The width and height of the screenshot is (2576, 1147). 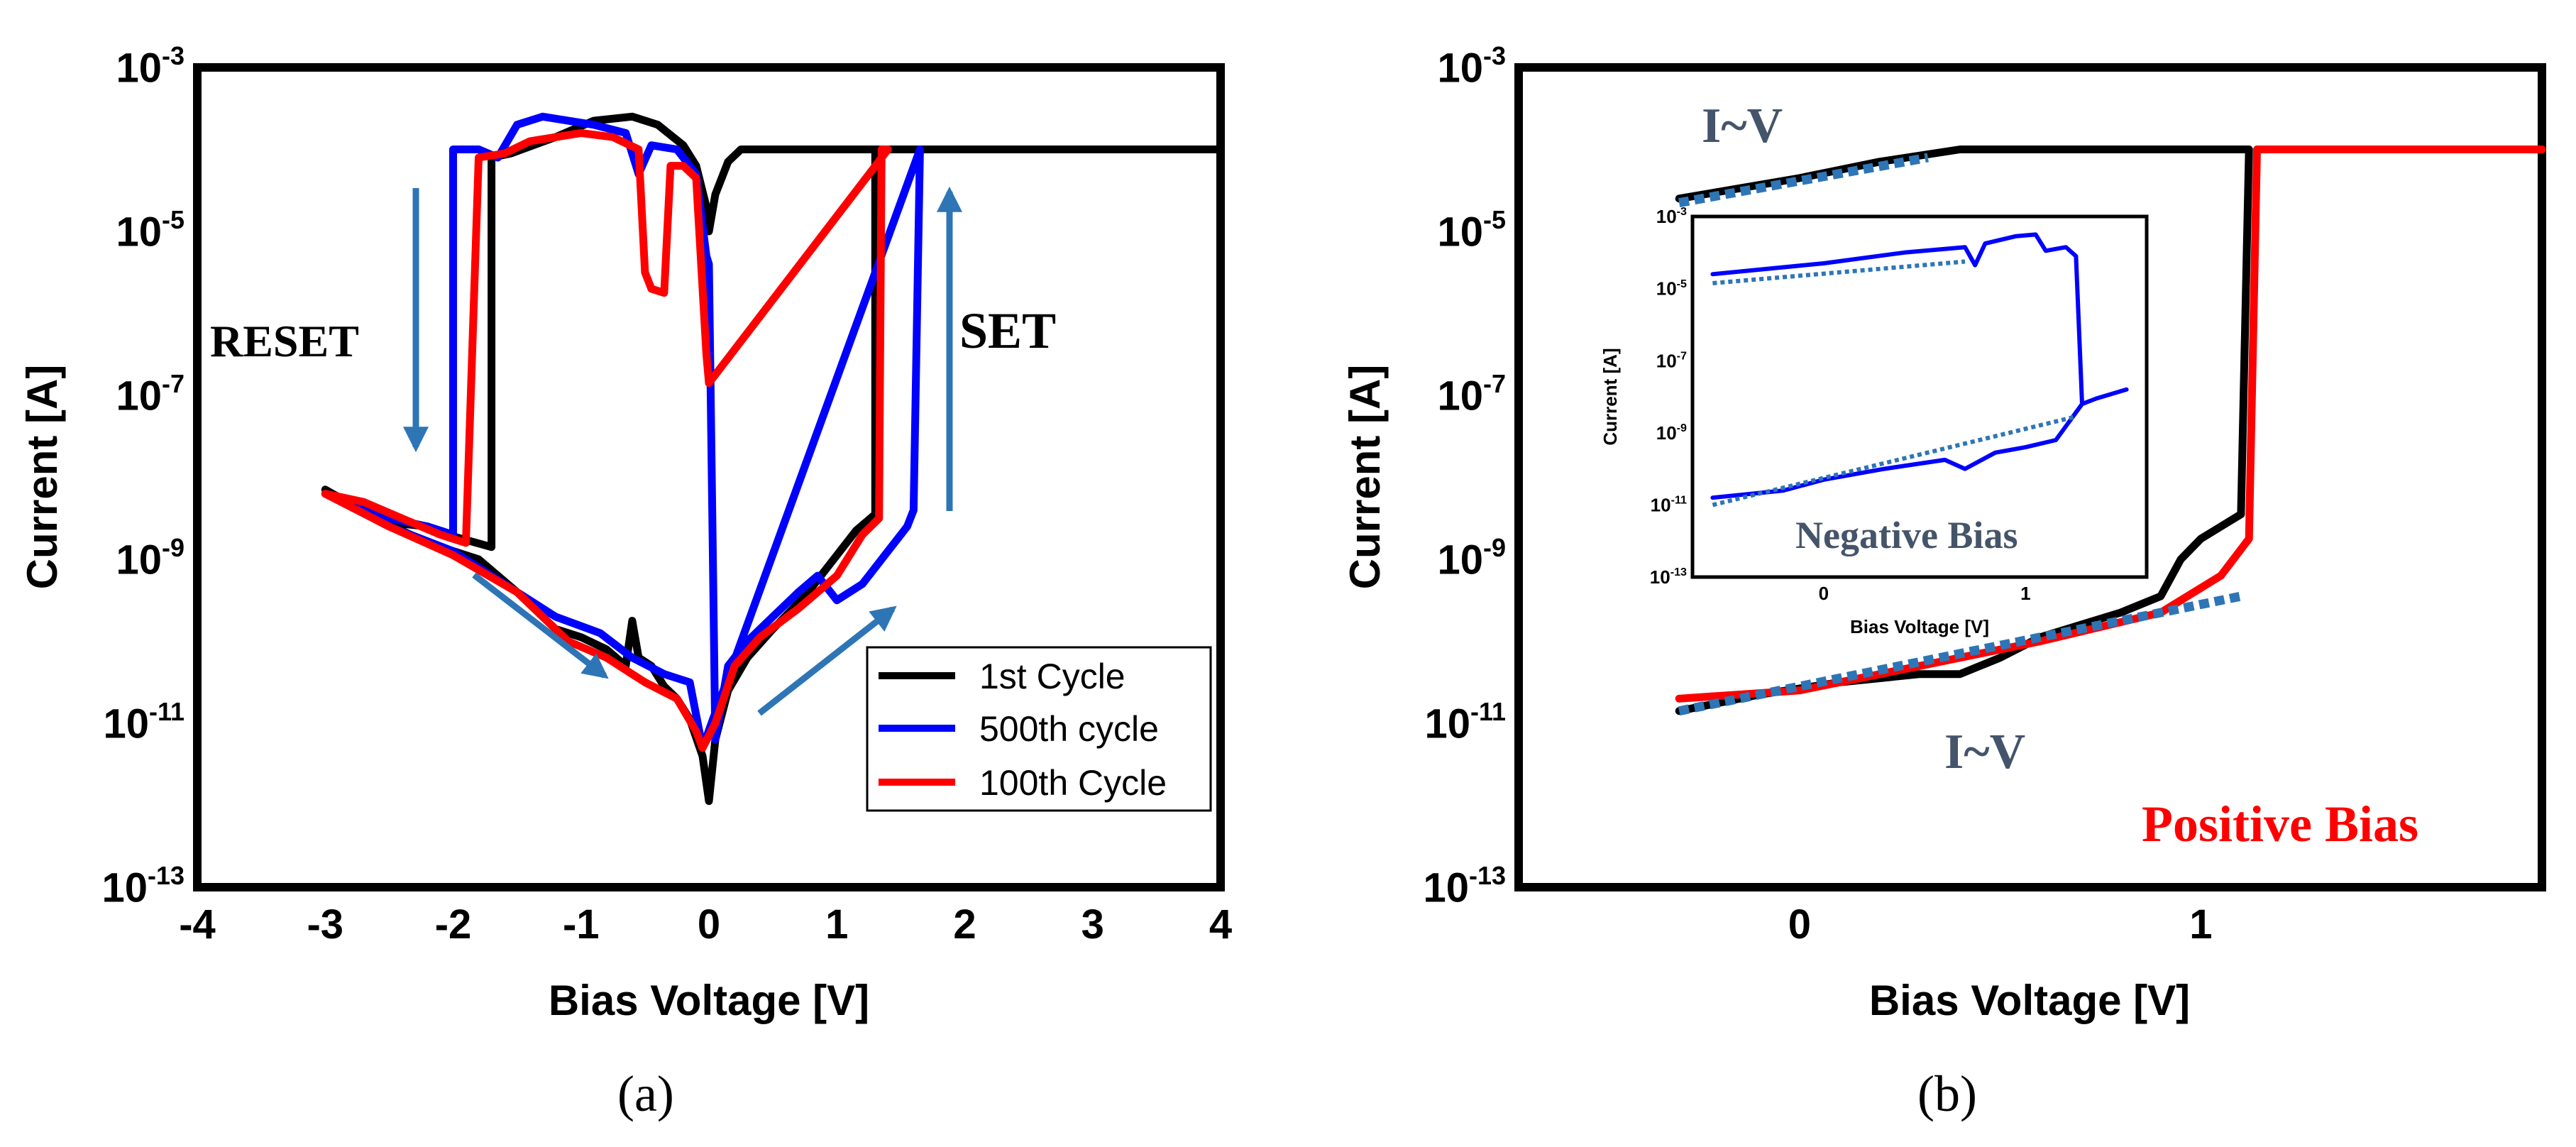 I want to click on panel-a-xtick-label: 4, so click(x=1220, y=925).